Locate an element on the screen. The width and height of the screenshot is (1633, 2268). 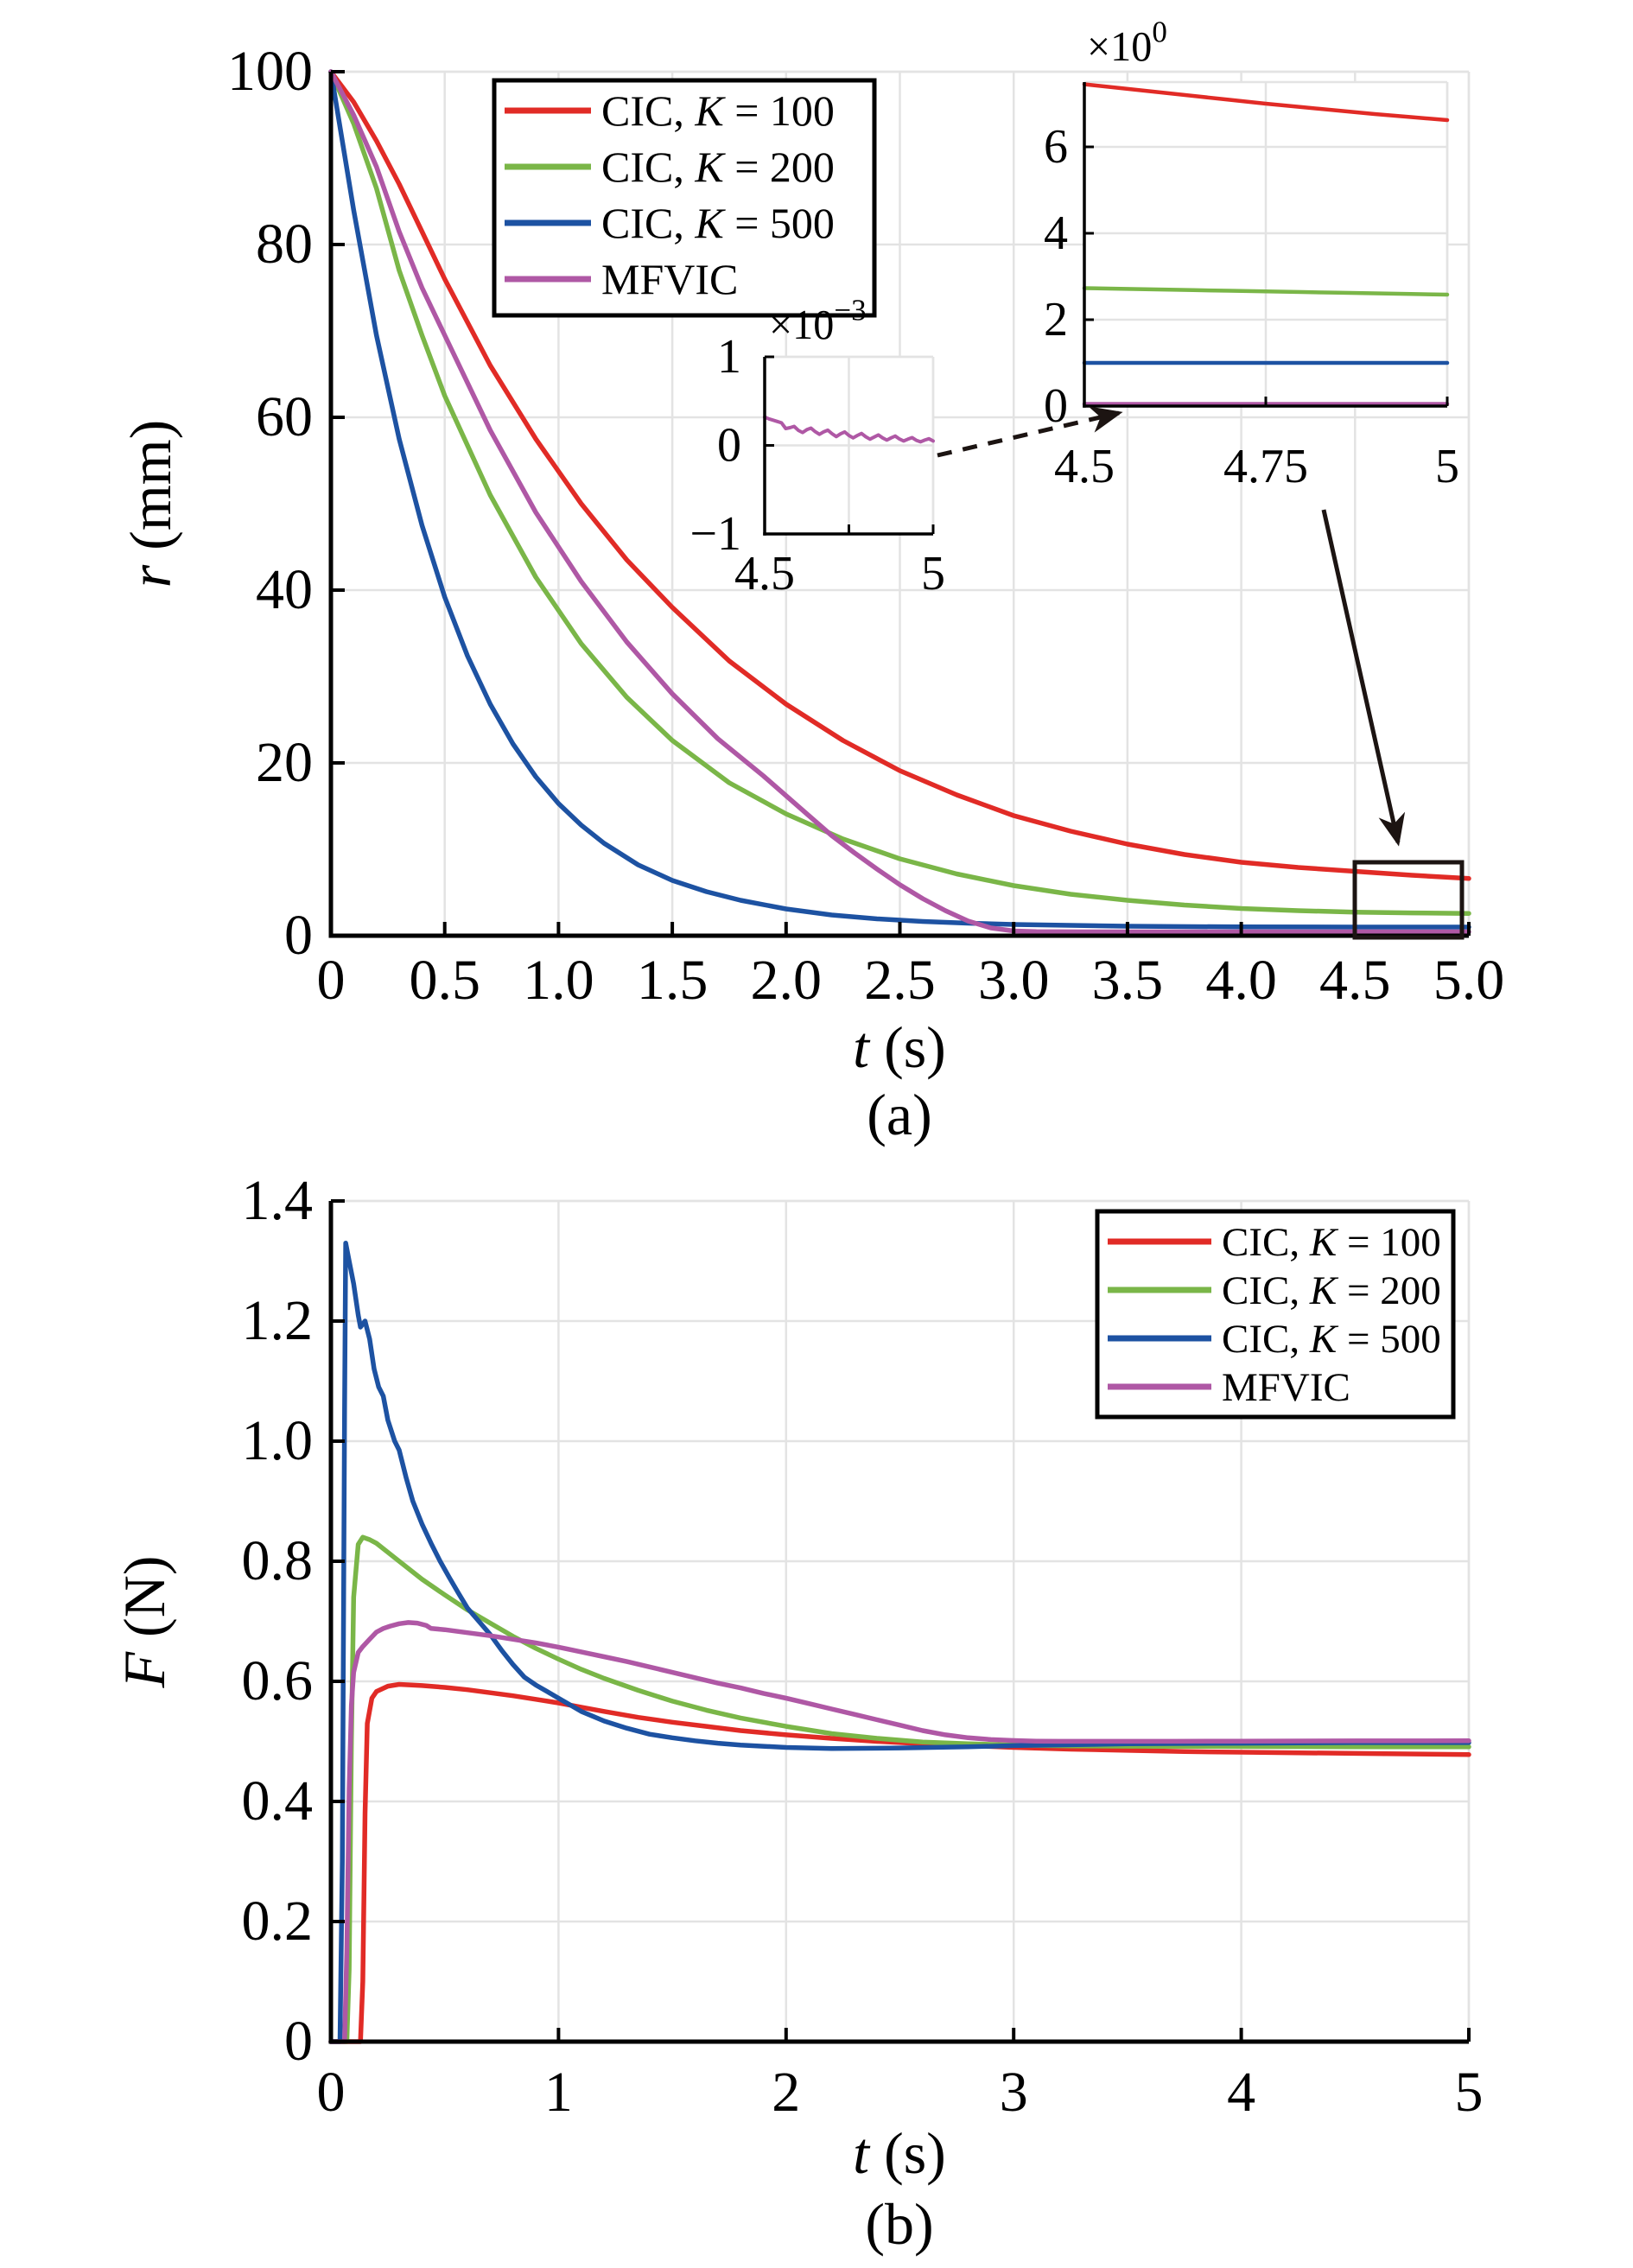
text-part: 5 is located at coordinates (933, 573).